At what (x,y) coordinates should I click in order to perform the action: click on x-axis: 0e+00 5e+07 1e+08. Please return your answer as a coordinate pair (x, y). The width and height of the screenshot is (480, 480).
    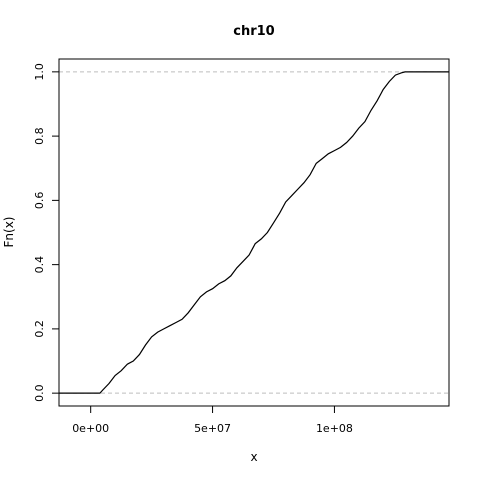
    Looking at the image, I should click on (212, 420).